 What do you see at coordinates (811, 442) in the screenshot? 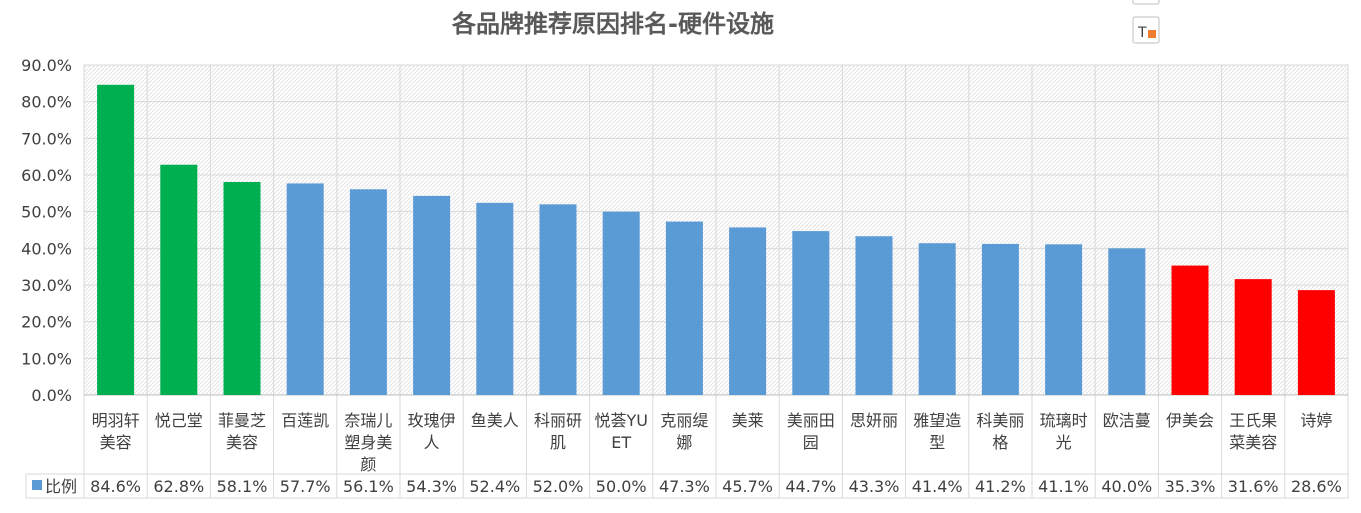
I see `x-tick-label: 园` at bounding box center [811, 442].